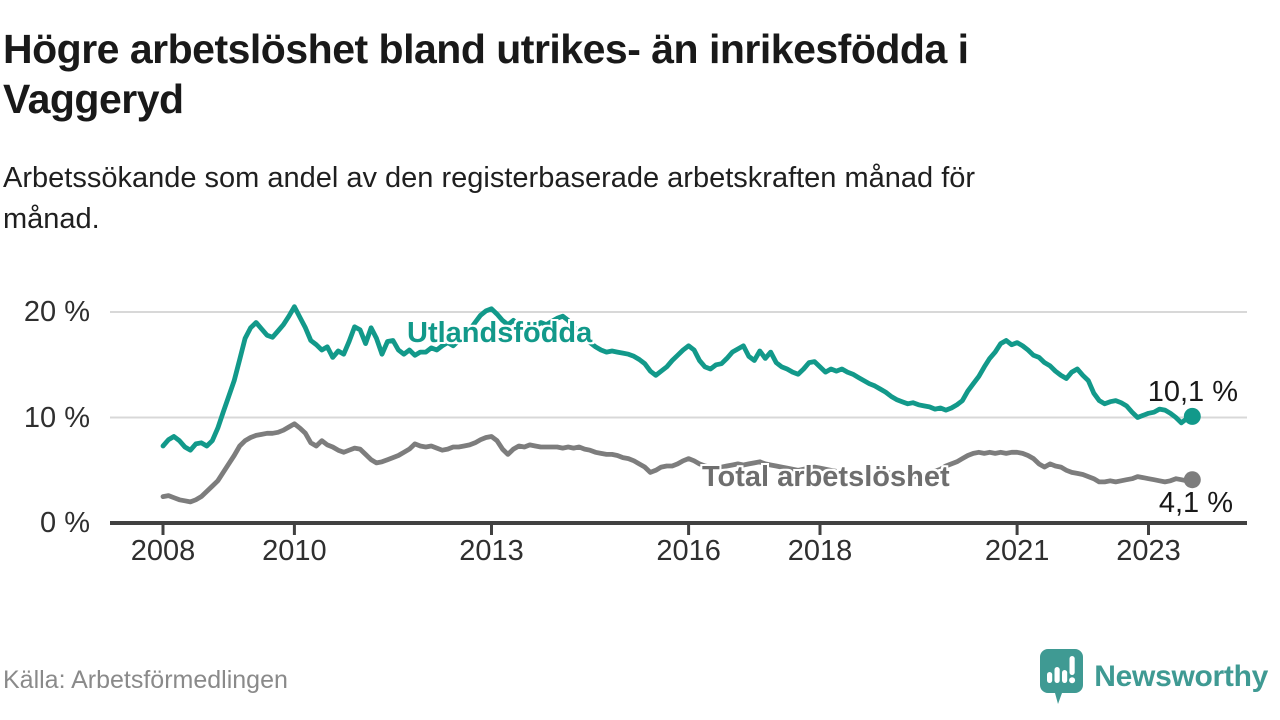  I want to click on newsworthy-chart-bubble-icon, so click(1062, 676).